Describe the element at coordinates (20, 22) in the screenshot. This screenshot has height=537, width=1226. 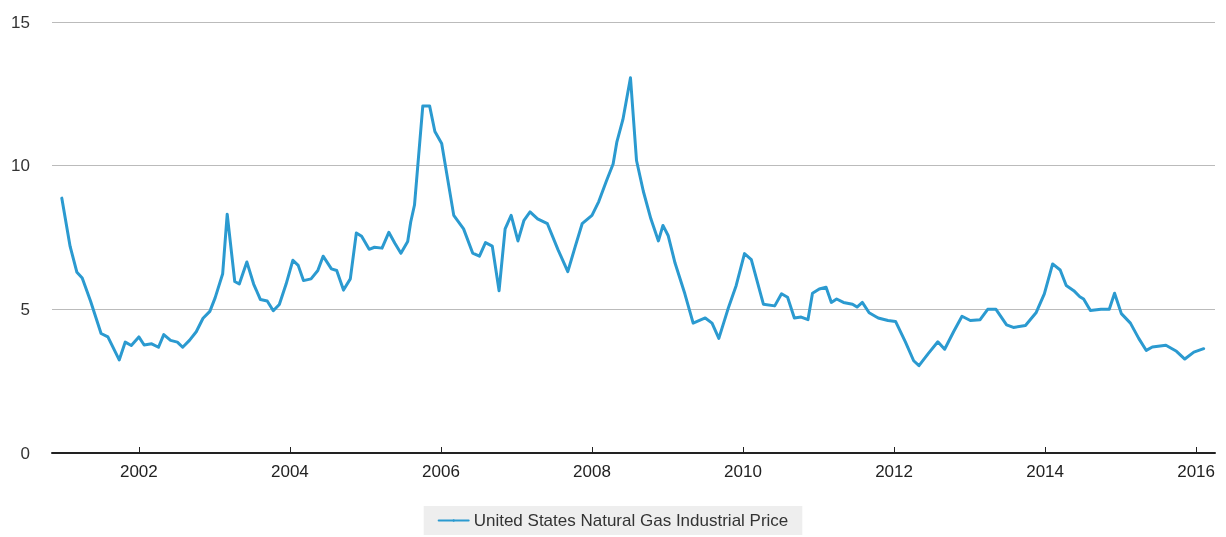
I see `y-tick-label: 15` at that location.